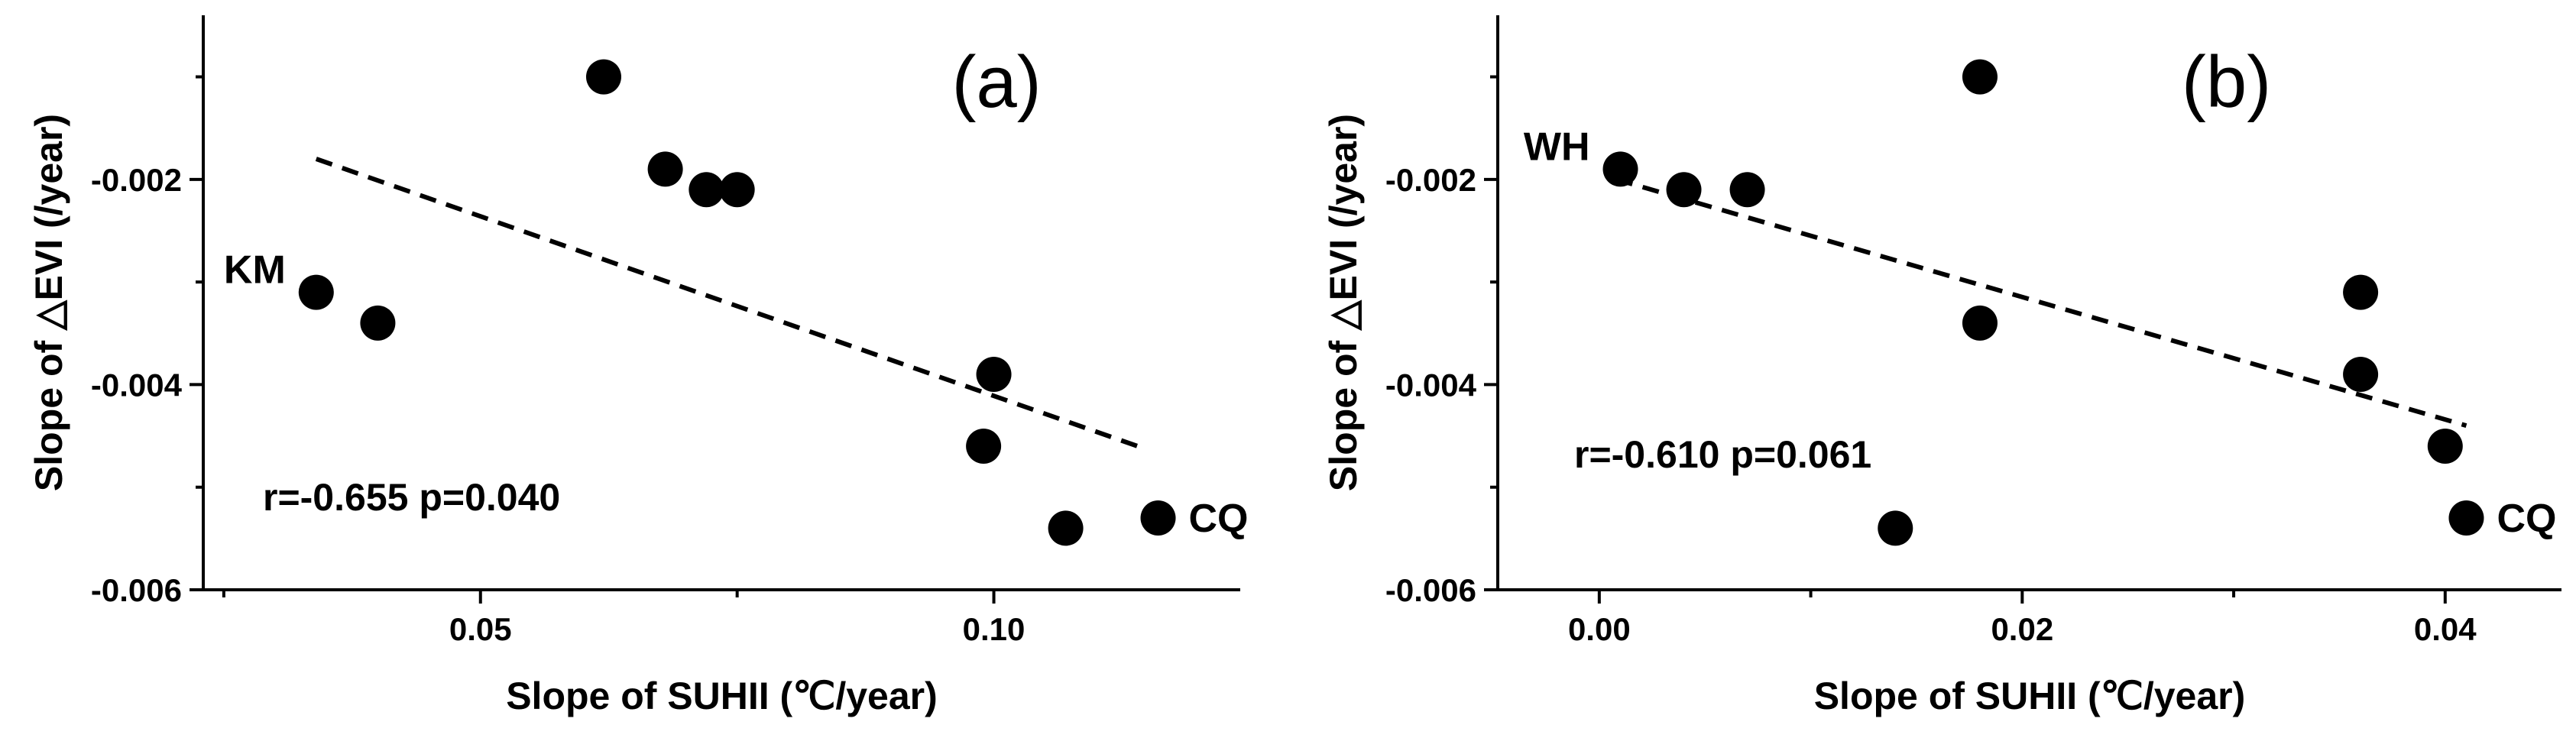 The image size is (2576, 738). Describe the element at coordinates (996, 82) in the screenshot. I see `panel-label: (a)` at that location.